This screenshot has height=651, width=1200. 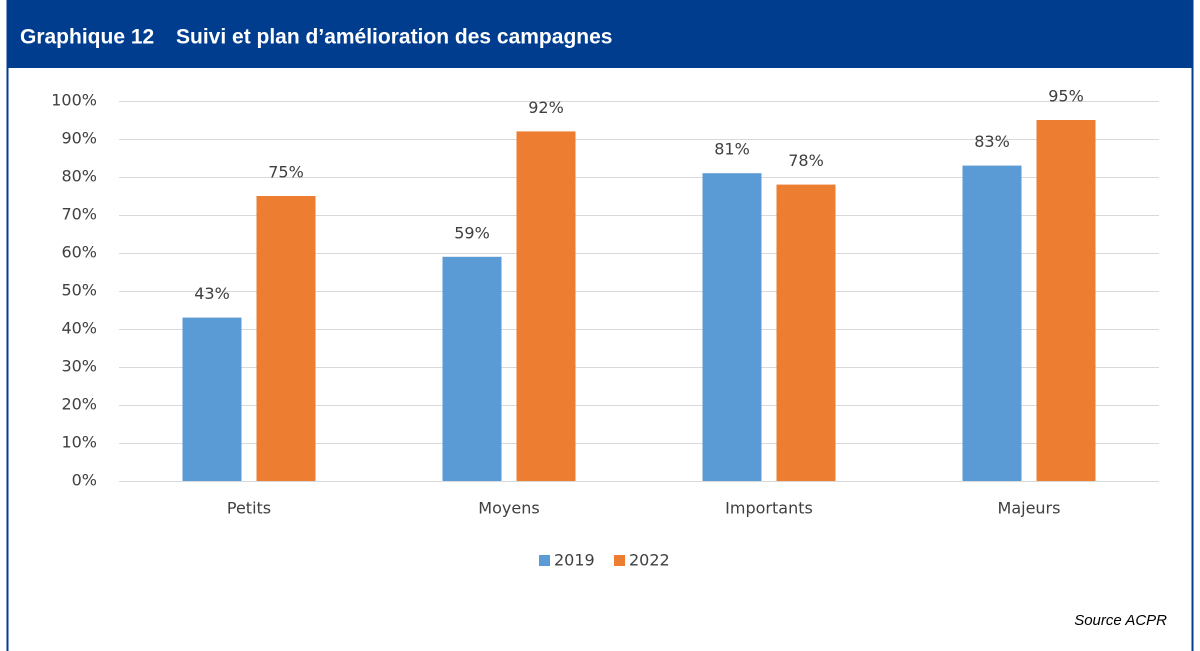 What do you see at coordinates (79, 404) in the screenshot?
I see `y-tick-label: 20%` at bounding box center [79, 404].